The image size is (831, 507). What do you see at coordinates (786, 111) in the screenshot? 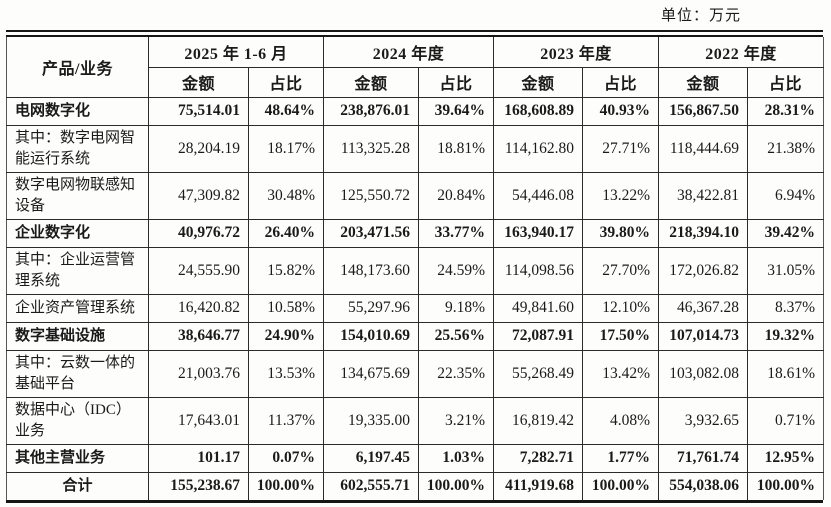
I see `share-cell: 28.31%` at bounding box center [786, 111].